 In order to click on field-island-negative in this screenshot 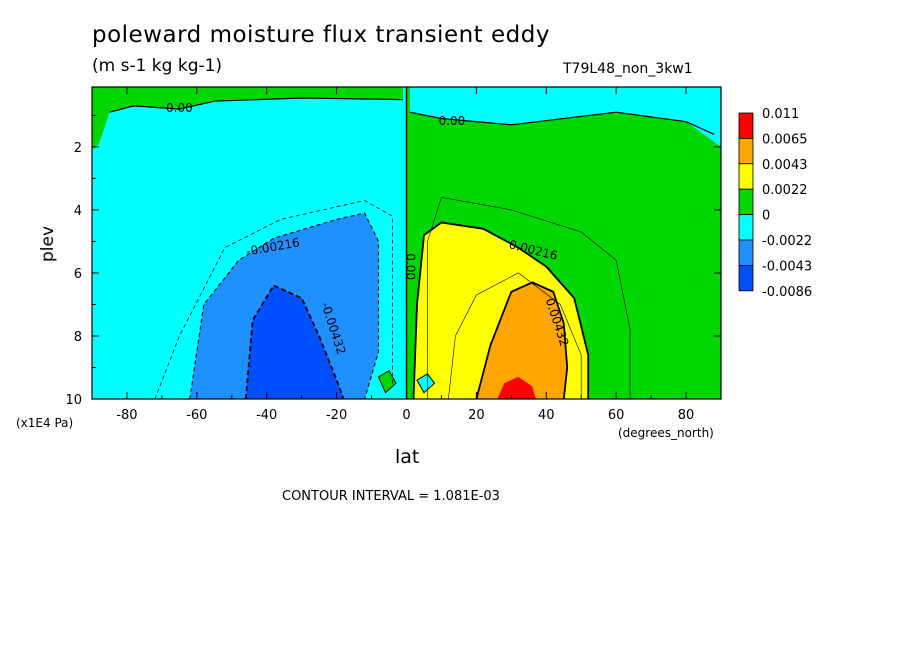, I will do `click(426, 383)`.